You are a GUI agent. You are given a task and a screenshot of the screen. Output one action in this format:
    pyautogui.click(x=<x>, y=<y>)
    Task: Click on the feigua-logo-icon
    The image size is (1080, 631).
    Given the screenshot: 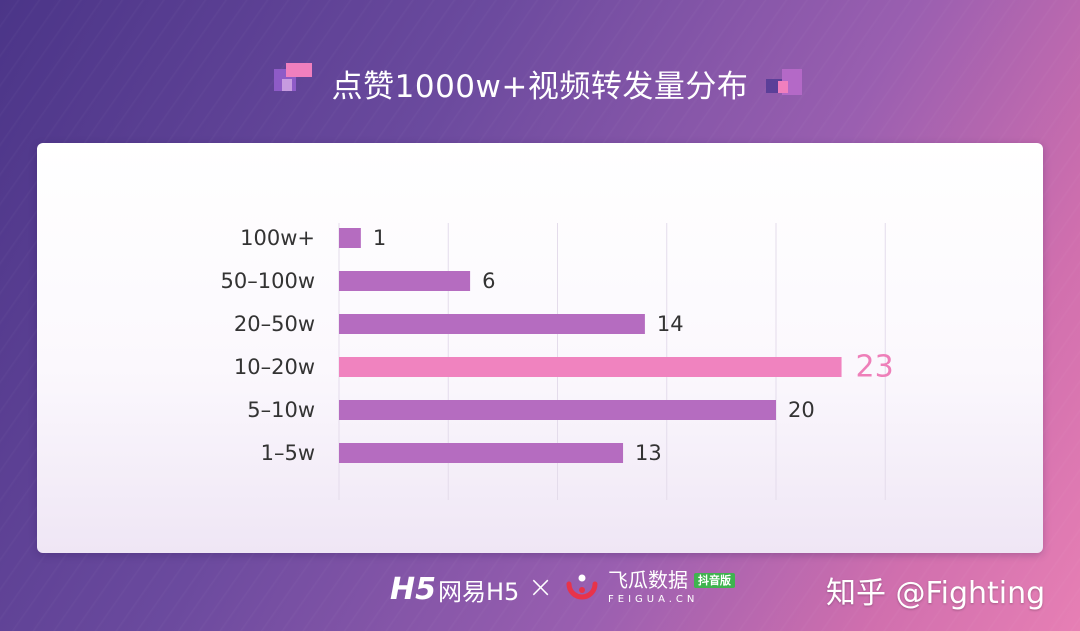 What is the action you would take?
    pyautogui.click(x=582, y=586)
    